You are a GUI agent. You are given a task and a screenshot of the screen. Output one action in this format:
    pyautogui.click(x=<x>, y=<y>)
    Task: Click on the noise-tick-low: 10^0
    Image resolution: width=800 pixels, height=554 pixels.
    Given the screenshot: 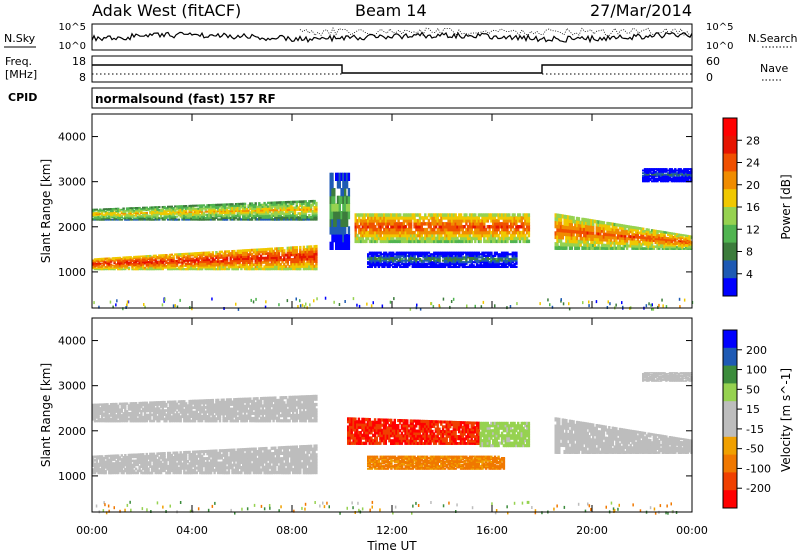 What is the action you would take?
    pyautogui.click(x=72, y=46)
    